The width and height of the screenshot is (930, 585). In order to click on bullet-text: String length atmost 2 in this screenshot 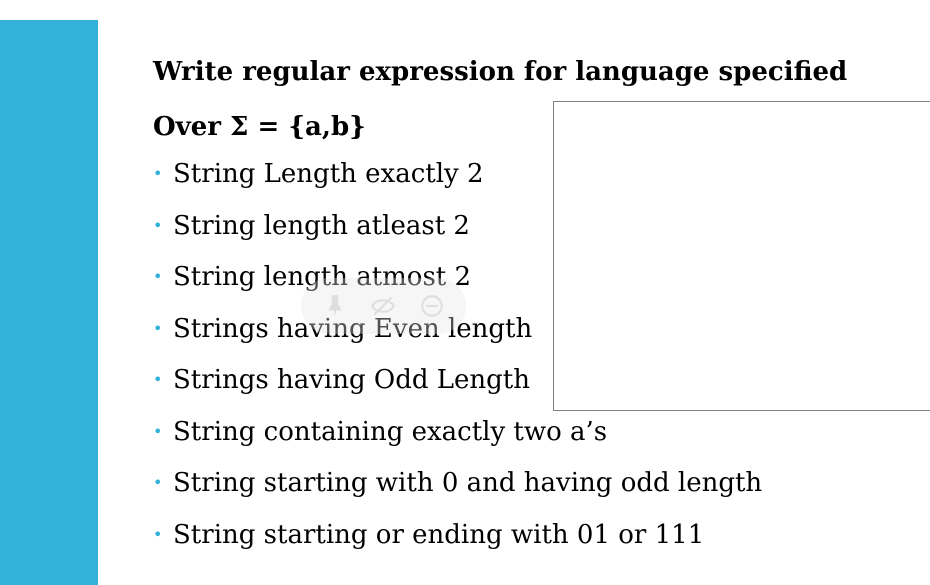, I will do `click(322, 277)`.